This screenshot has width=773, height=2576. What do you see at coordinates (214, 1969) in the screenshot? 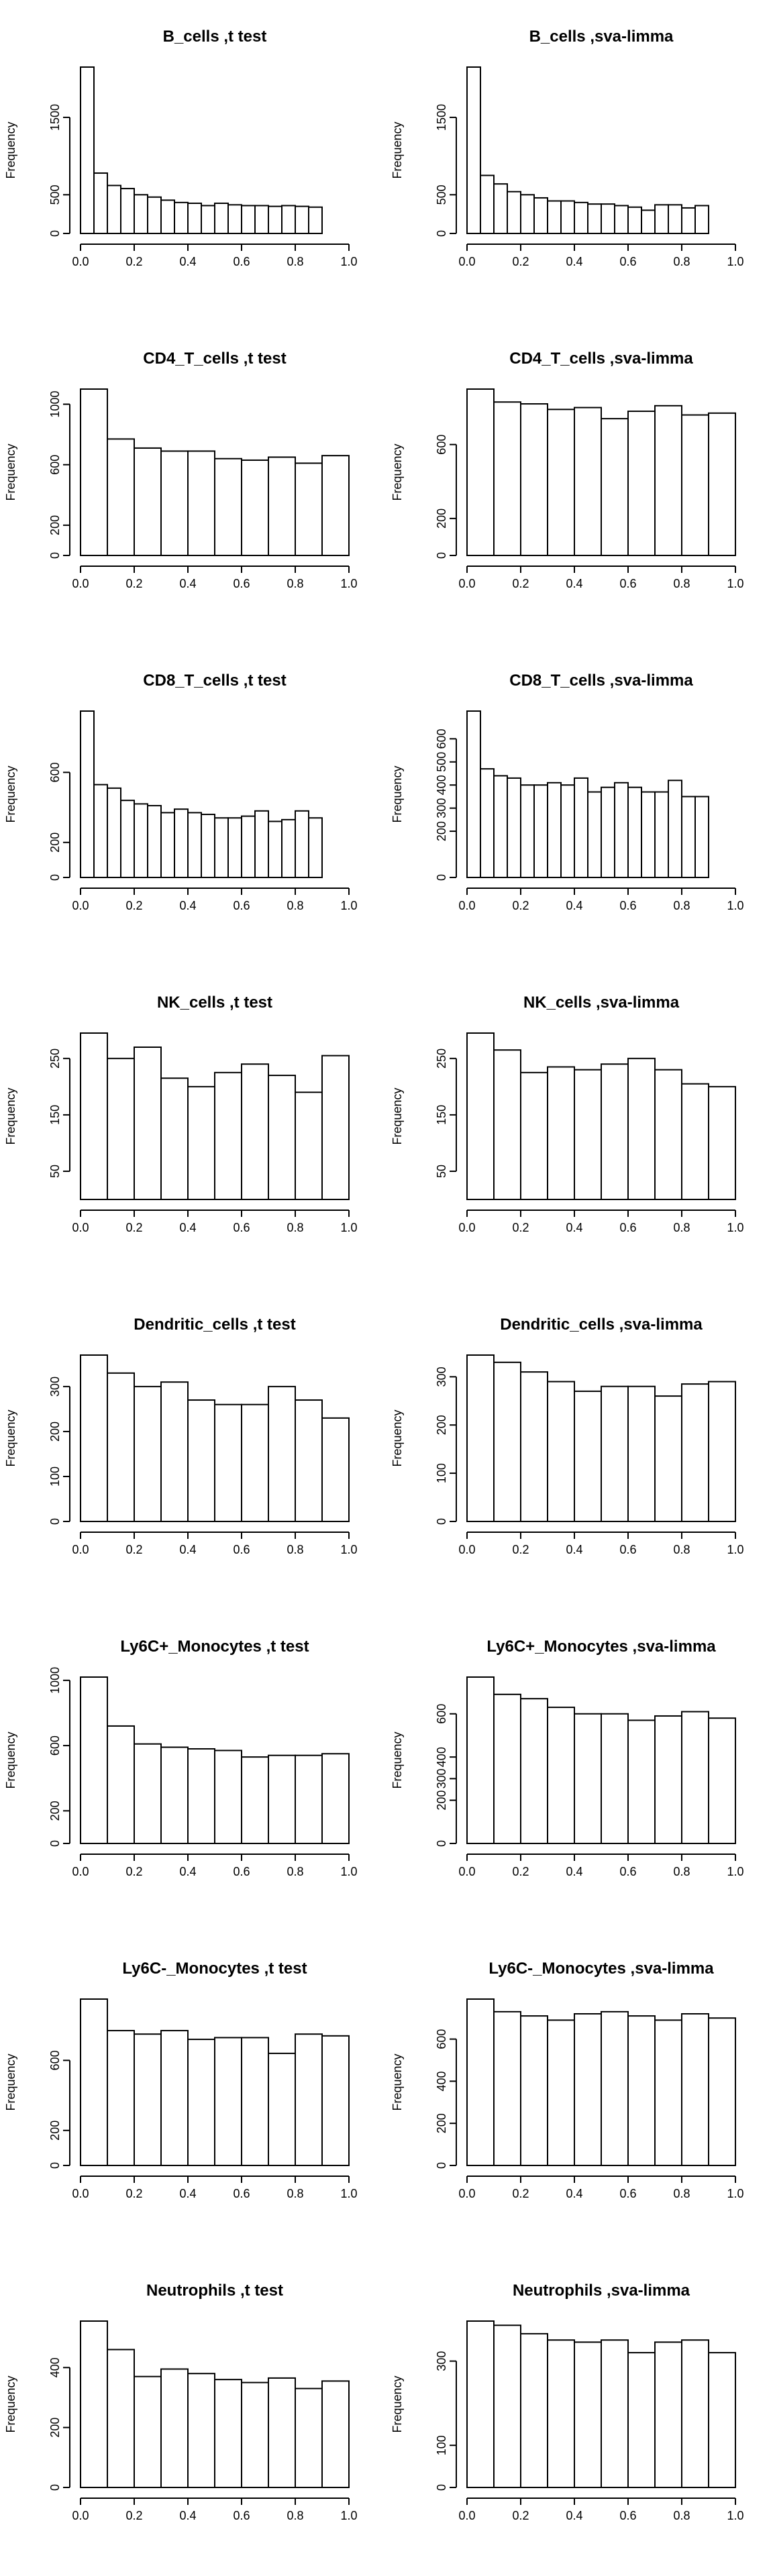
I see `chart-title: Ly6C-_Monocytes ,t test` at bounding box center [214, 1969].